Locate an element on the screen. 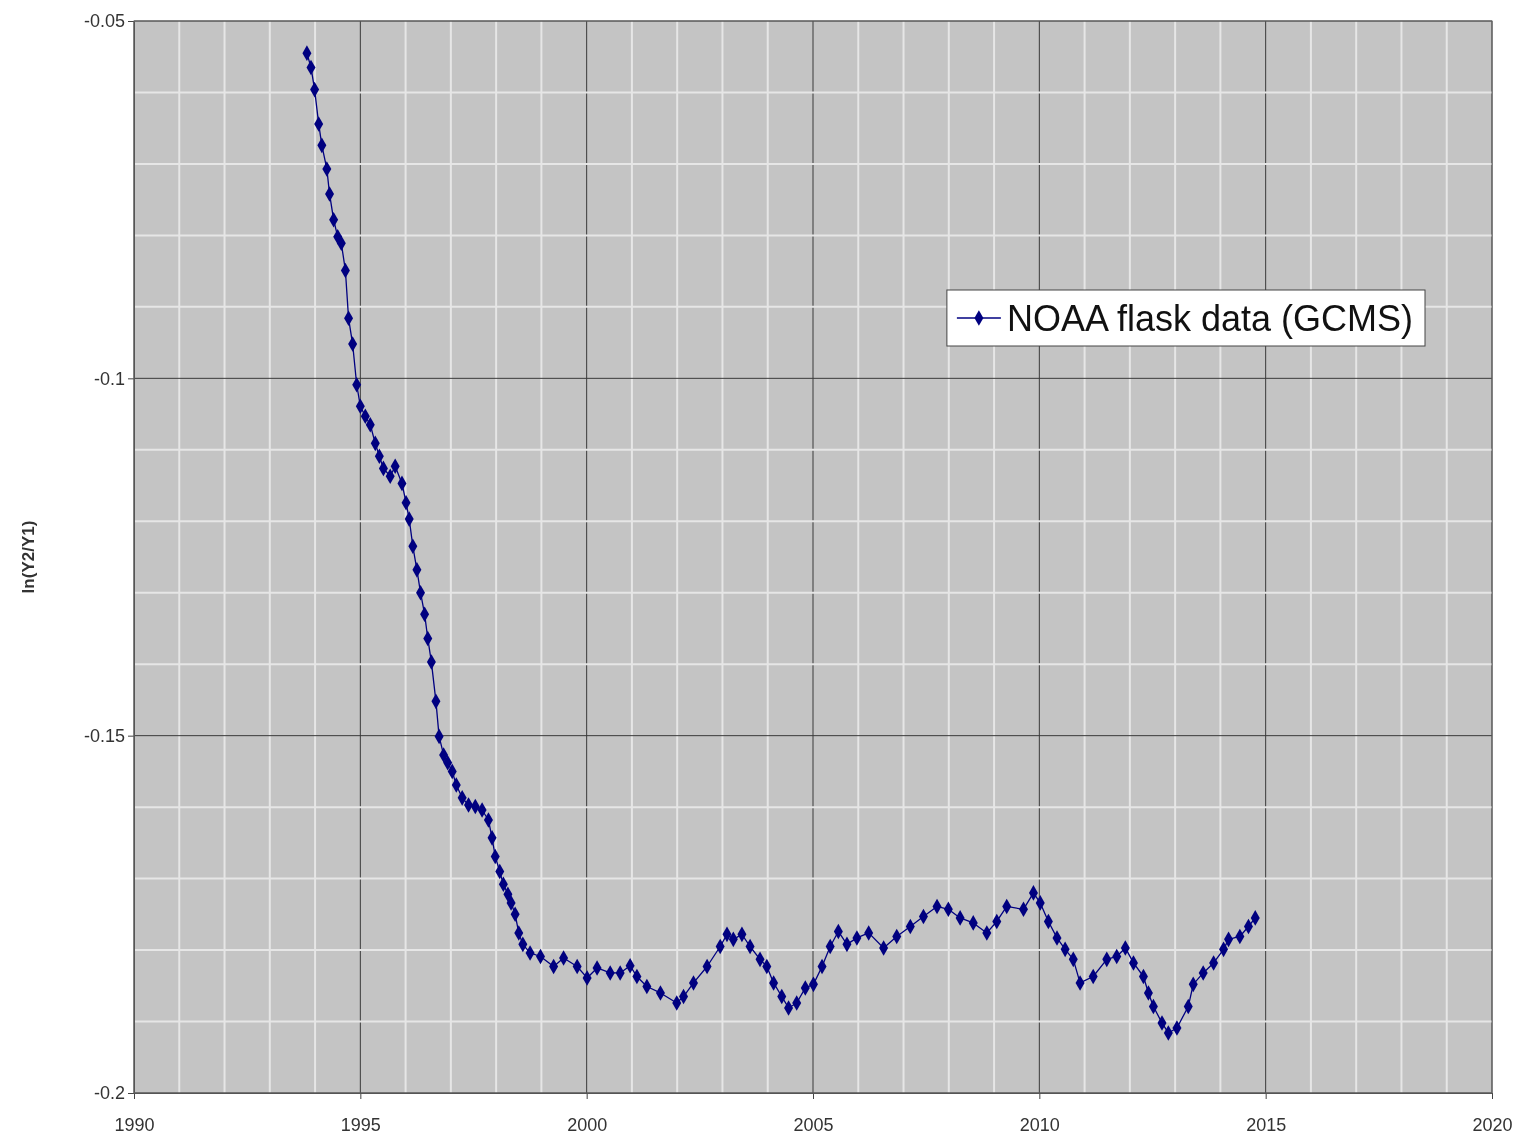  y-tick-label: -0.1 is located at coordinates (109, 378).